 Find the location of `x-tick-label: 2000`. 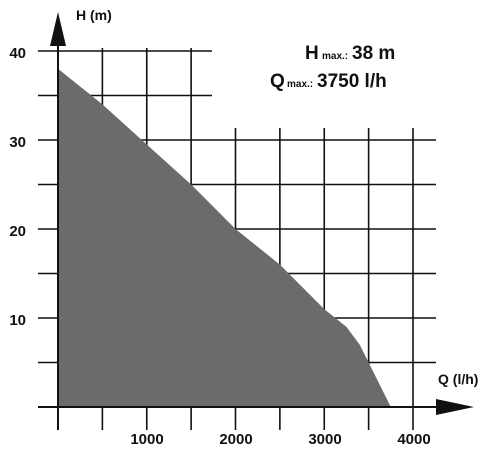

x-tick-label: 2000 is located at coordinates (235, 439).